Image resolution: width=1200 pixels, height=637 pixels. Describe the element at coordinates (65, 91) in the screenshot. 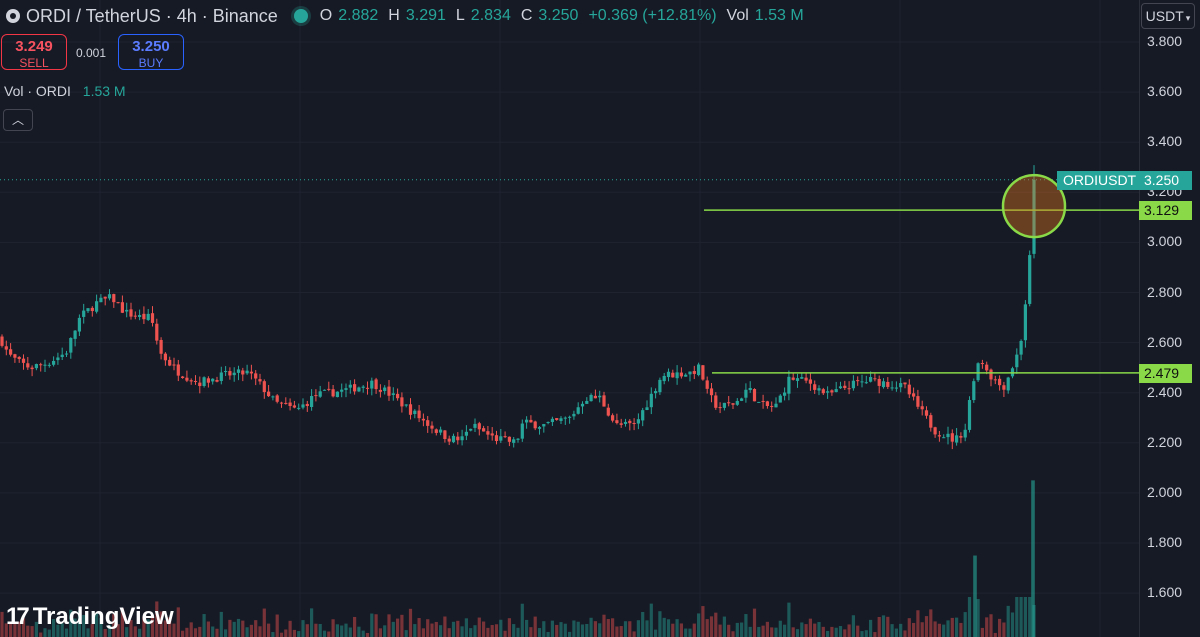

I see `volume-indicator-legend: Vol · ORDI 1.53 M` at that location.